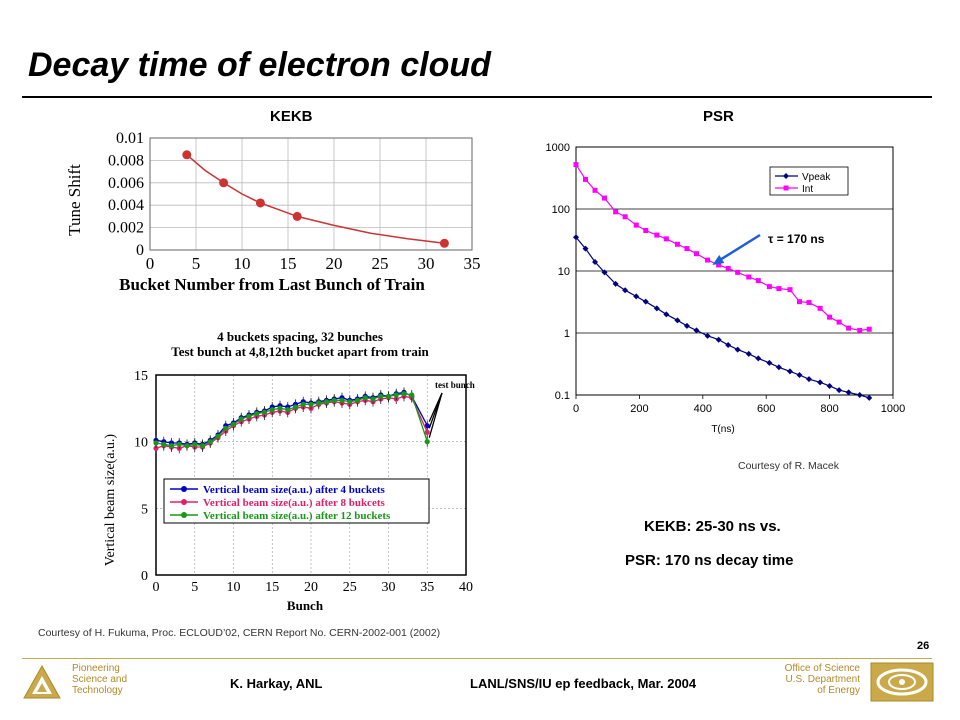 The height and width of the screenshot is (720, 960). What do you see at coordinates (291, 420) in the screenshot?
I see `beam-series` at bounding box center [291, 420].